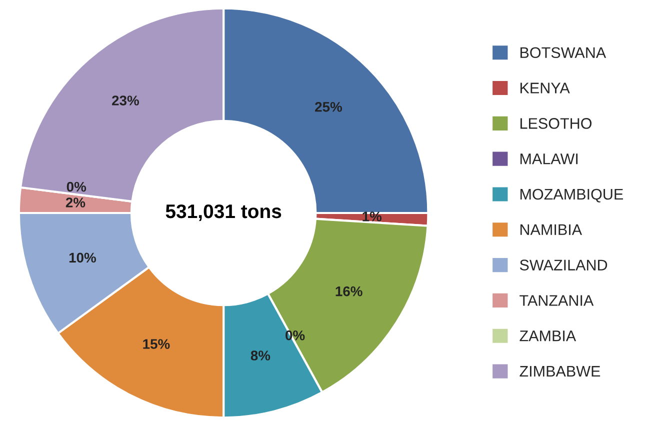 The height and width of the screenshot is (426, 648). Describe the element at coordinates (563, 52) in the screenshot. I see `legend-label: BOTSWANA` at that location.